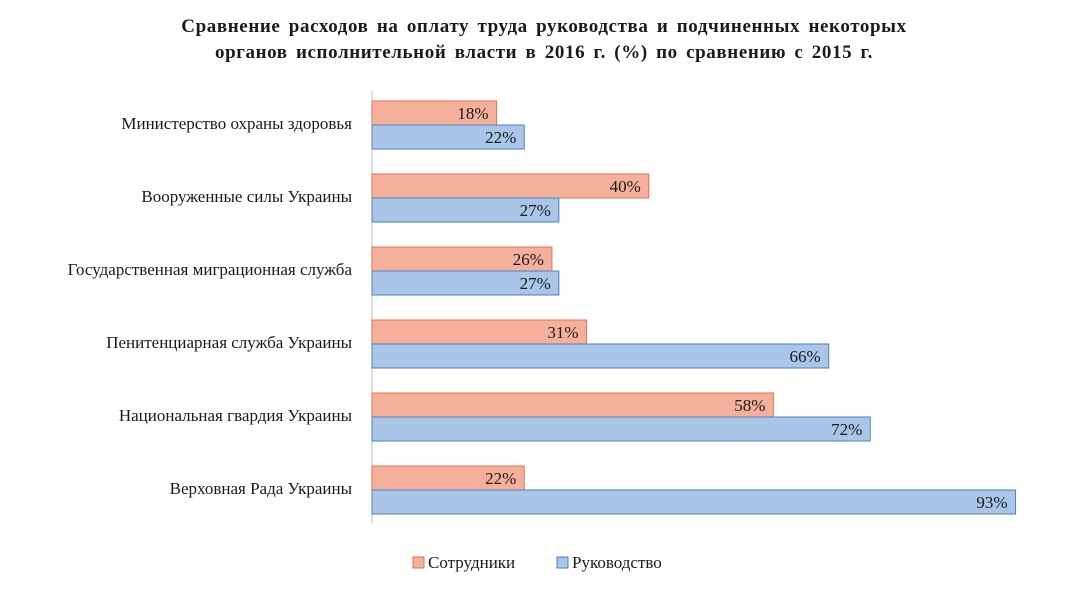  Describe the element at coordinates (617, 562) in the screenshot. I see `legend-label: Руководство` at that location.